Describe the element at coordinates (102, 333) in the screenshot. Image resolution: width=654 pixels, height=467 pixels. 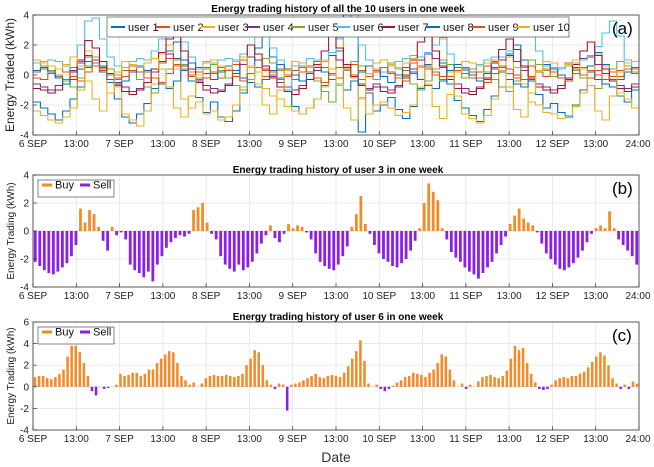
I see `legend-label-sell: Sell` at that location.